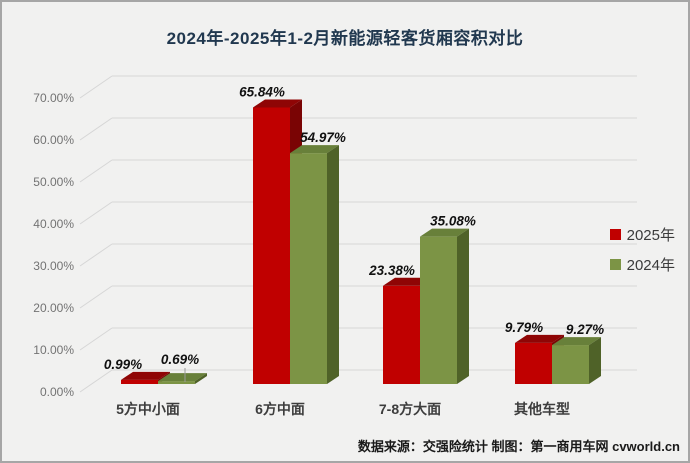 The height and width of the screenshot is (463, 690). Describe the element at coordinates (53, 182) in the screenshot. I see `y-axis-tick: 50.00%` at that location.